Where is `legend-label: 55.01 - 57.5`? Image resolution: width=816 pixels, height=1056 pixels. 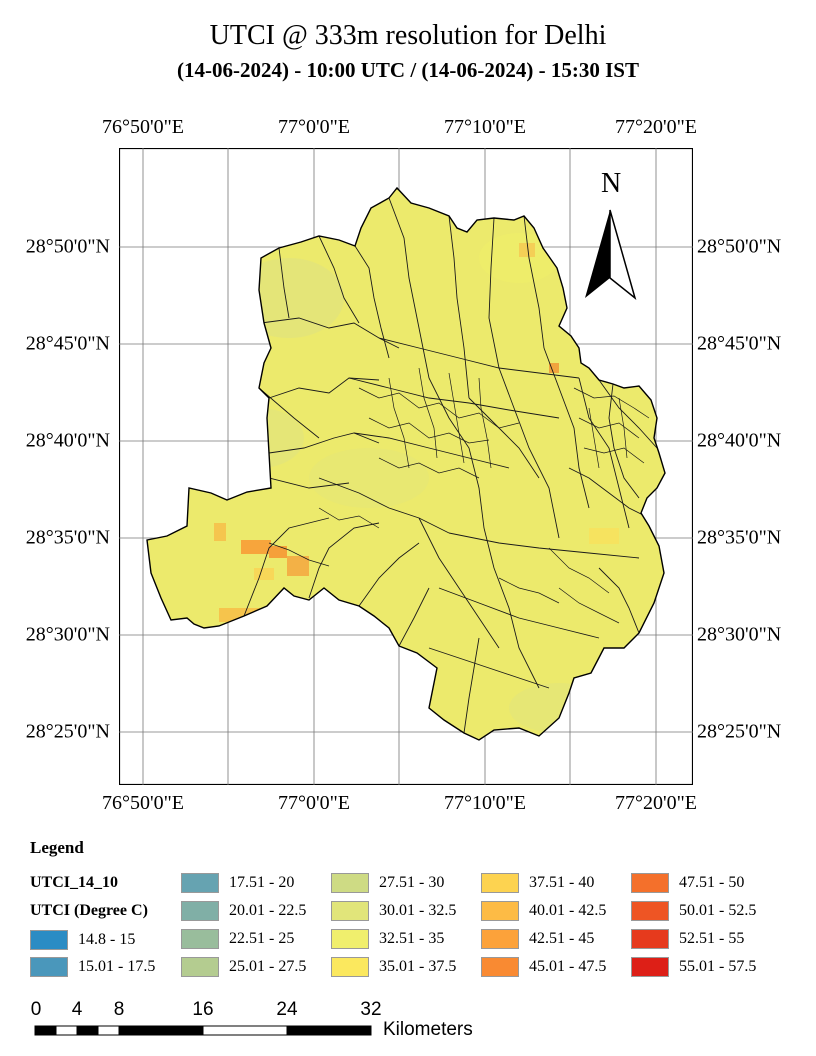 legend-label: 55.01 - 57.5 is located at coordinates (717, 967).